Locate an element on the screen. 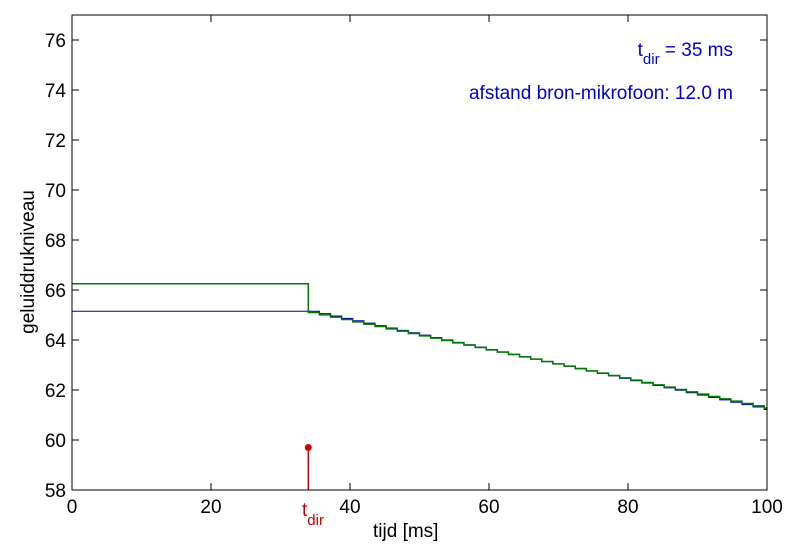 Image resolution: width=800 pixels, height=550 pixels. y-tick-label: 72 is located at coordinates (55, 141).